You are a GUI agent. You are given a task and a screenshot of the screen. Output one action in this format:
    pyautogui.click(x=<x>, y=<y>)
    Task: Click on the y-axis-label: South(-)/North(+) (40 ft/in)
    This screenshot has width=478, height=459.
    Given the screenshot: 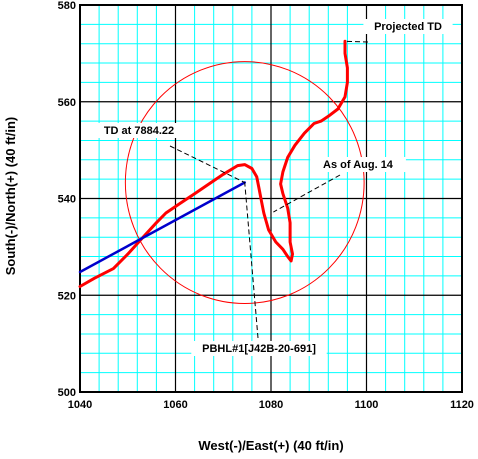 What is the action you would take?
    pyautogui.click(x=10, y=196)
    